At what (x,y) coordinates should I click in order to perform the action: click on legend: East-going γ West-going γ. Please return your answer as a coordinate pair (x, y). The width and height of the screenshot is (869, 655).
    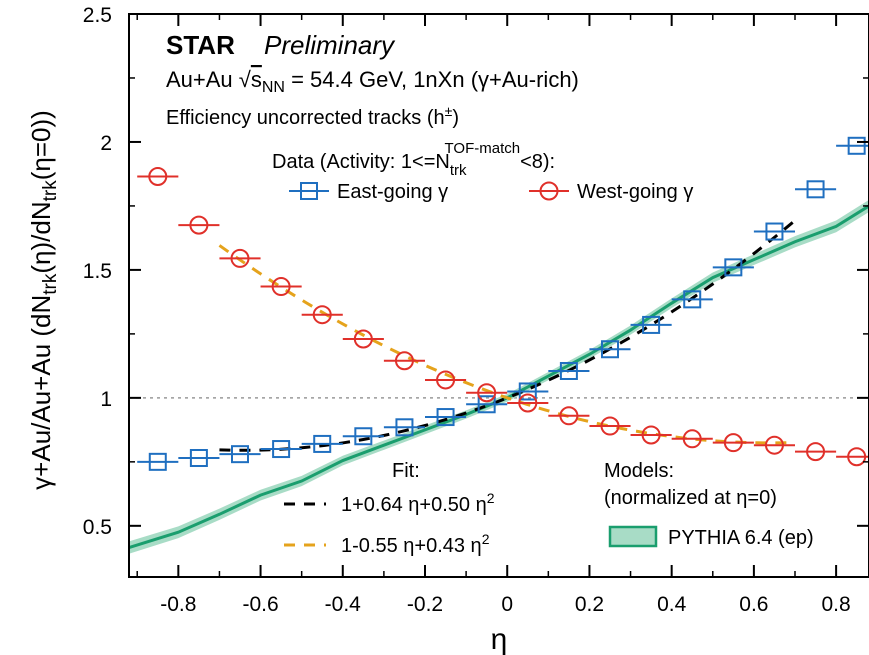
    Looking at the image, I should click on (491, 192).